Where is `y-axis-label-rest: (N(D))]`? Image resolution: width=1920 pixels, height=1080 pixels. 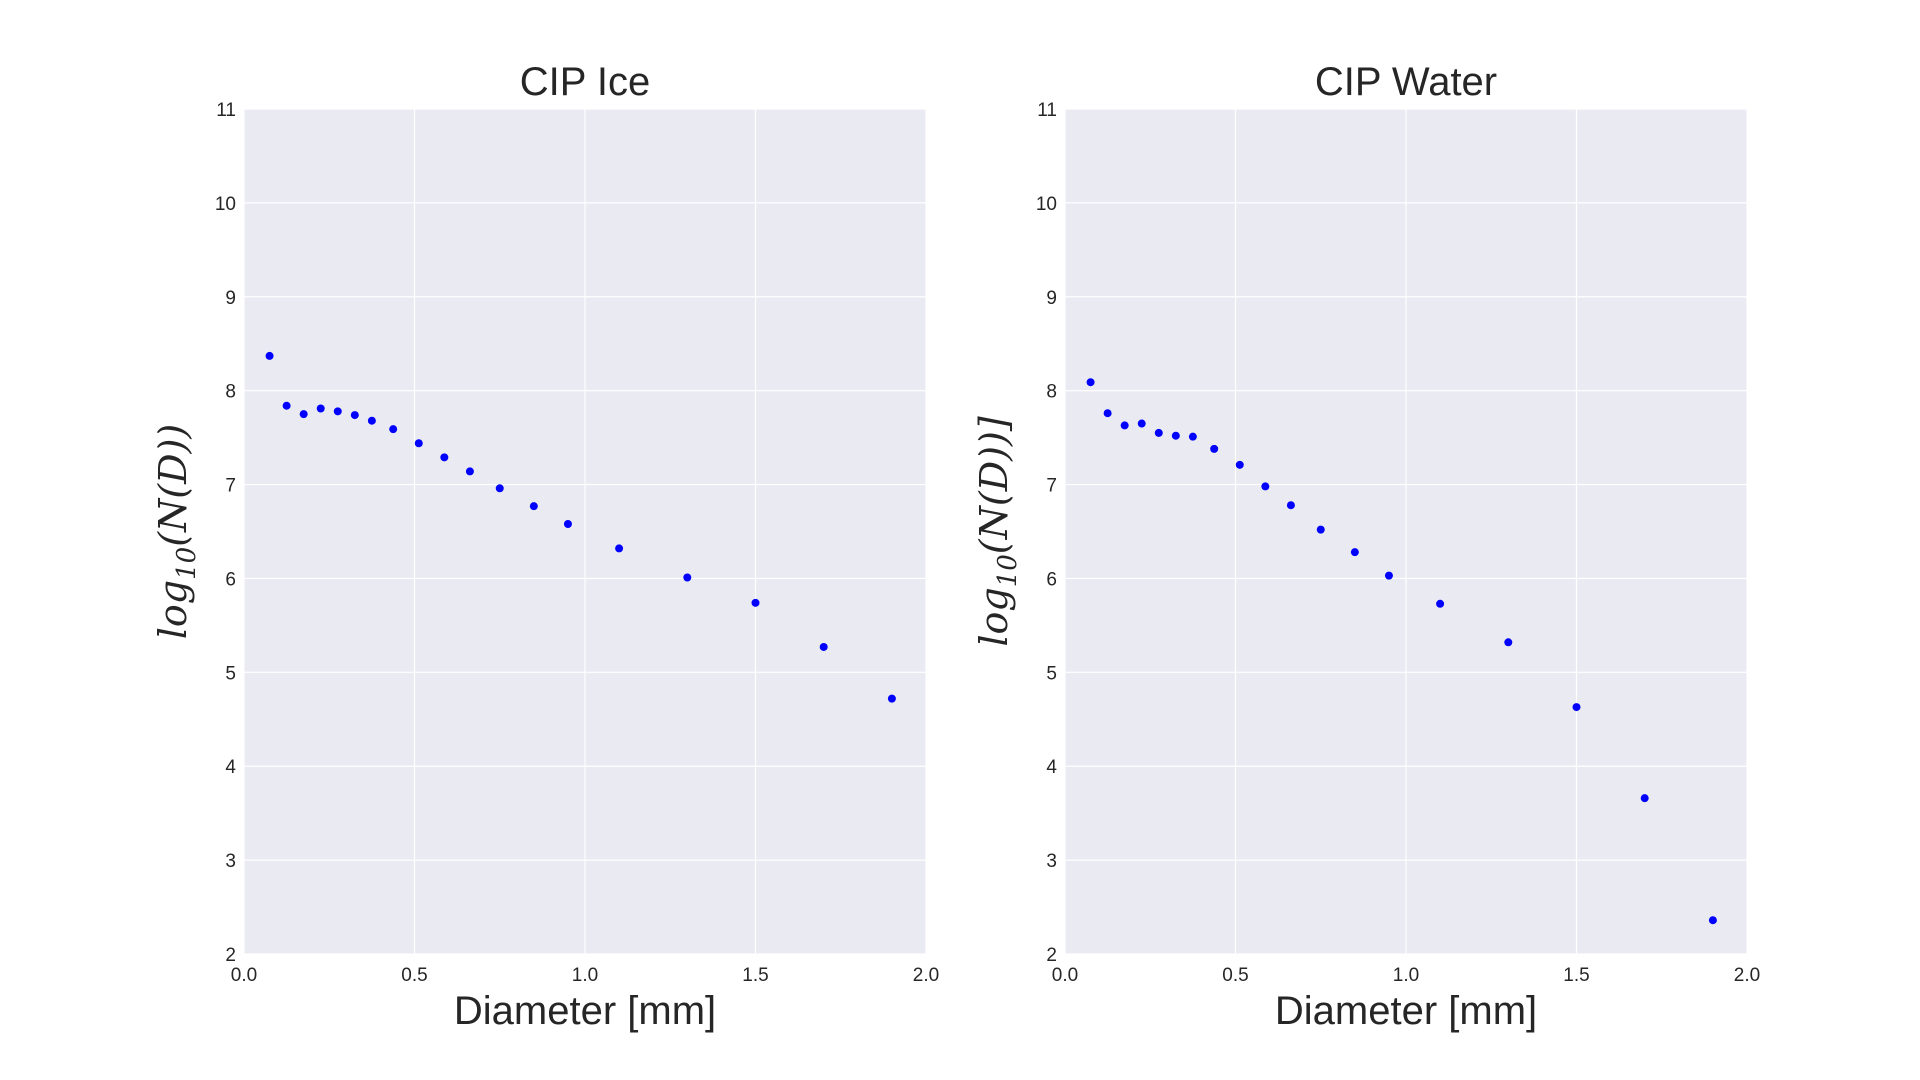
y-axis-label-rest: (N(D))] is located at coordinates (994, 485).